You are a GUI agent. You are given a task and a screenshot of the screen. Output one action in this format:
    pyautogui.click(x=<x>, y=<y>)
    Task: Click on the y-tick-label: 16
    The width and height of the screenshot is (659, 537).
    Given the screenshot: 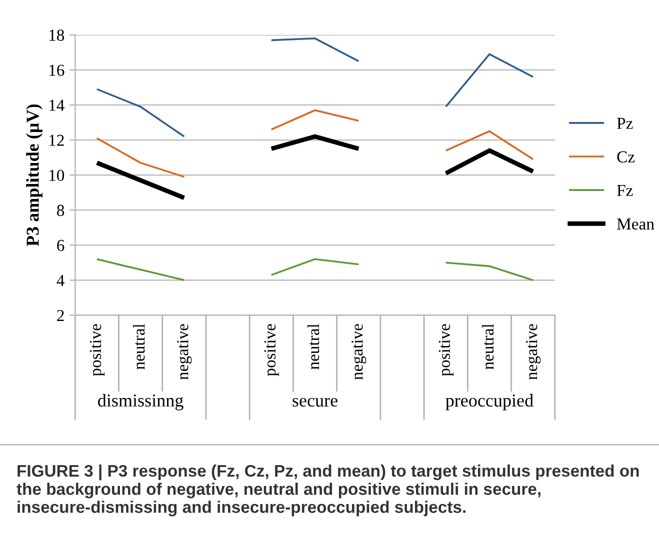 What is the action you would take?
    pyautogui.click(x=57, y=70)
    